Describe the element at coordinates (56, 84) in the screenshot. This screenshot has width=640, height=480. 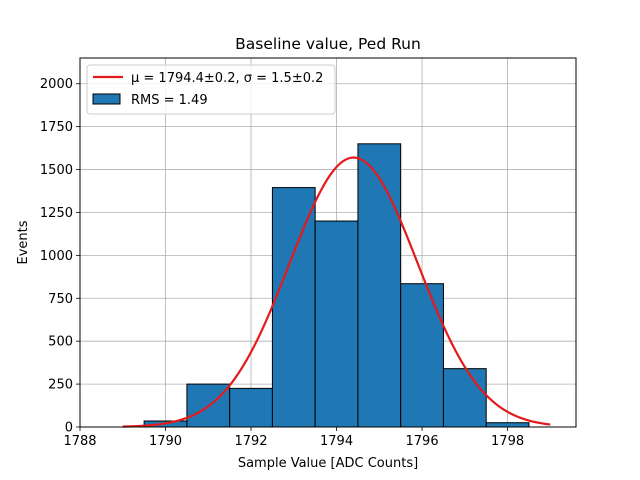
I see `y-tick-label: 2000` at that location.